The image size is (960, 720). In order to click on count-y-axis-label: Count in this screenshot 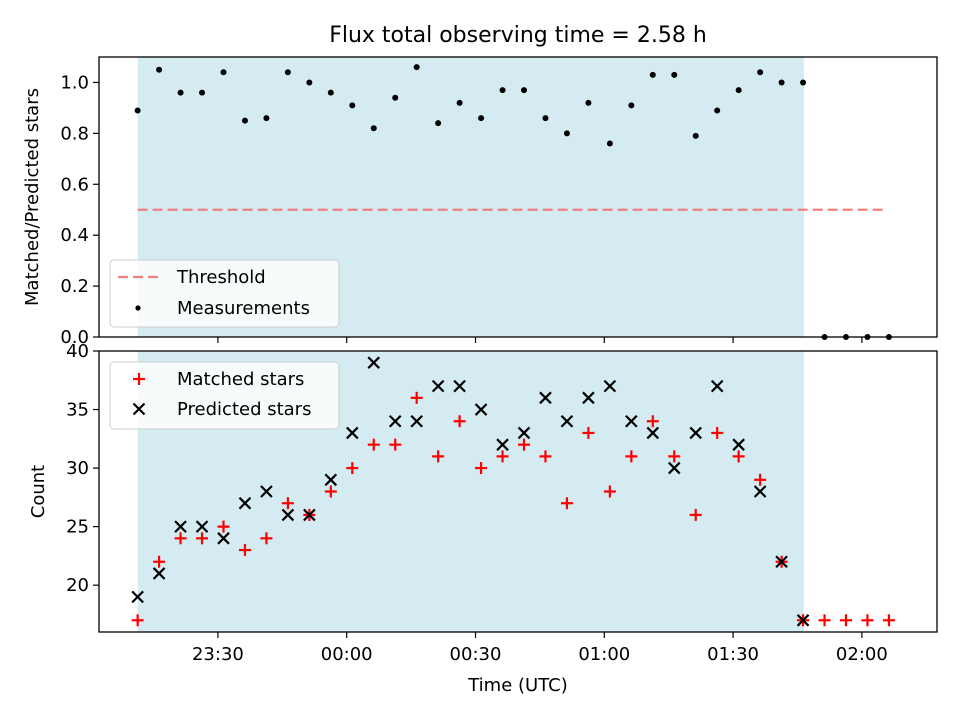, I will do `click(38, 491)`.